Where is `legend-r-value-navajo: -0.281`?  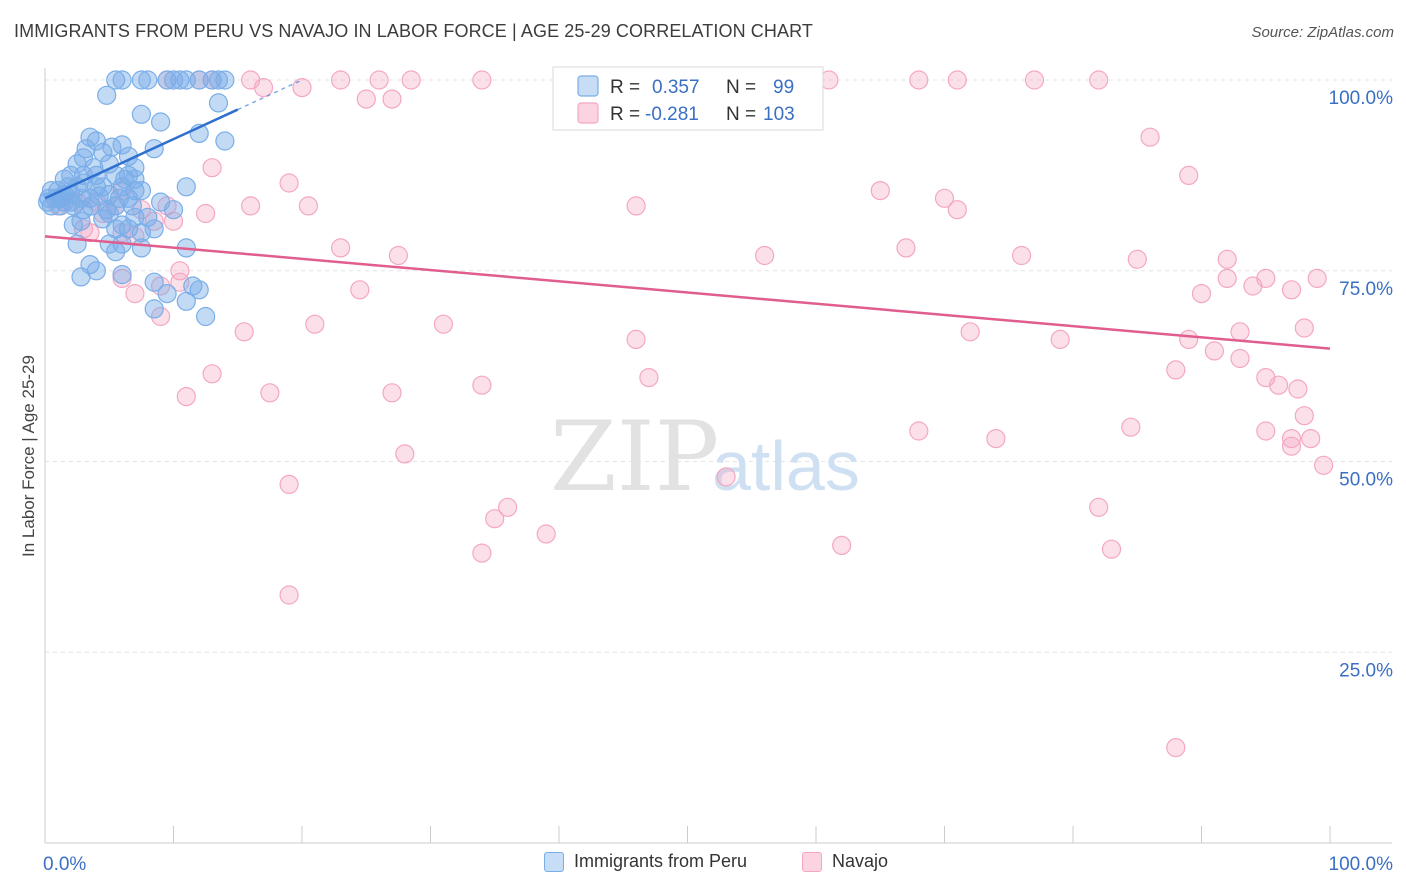 legend-r-value-navajo: -0.281 is located at coordinates (672, 114).